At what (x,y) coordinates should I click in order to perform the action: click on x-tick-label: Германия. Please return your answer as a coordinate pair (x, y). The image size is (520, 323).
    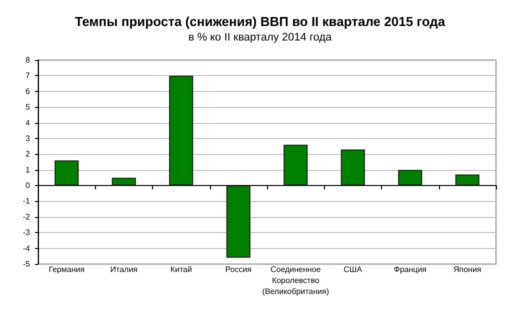
    Looking at the image, I should click on (66, 269).